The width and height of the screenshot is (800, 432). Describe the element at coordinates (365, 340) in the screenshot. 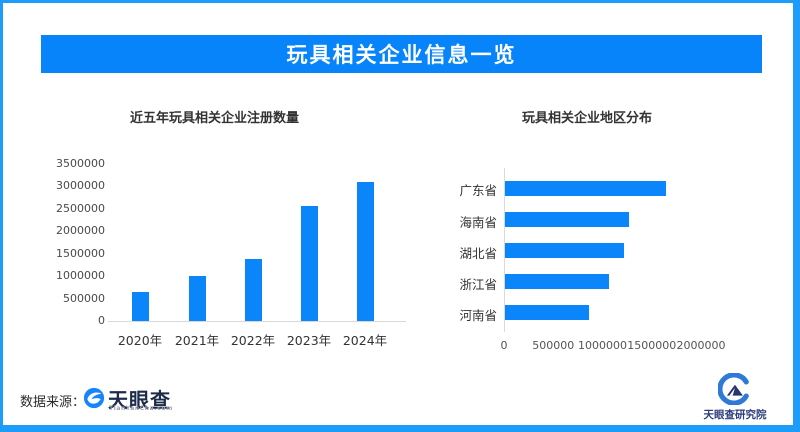

I see `x-axis-category-label: 2024年` at that location.